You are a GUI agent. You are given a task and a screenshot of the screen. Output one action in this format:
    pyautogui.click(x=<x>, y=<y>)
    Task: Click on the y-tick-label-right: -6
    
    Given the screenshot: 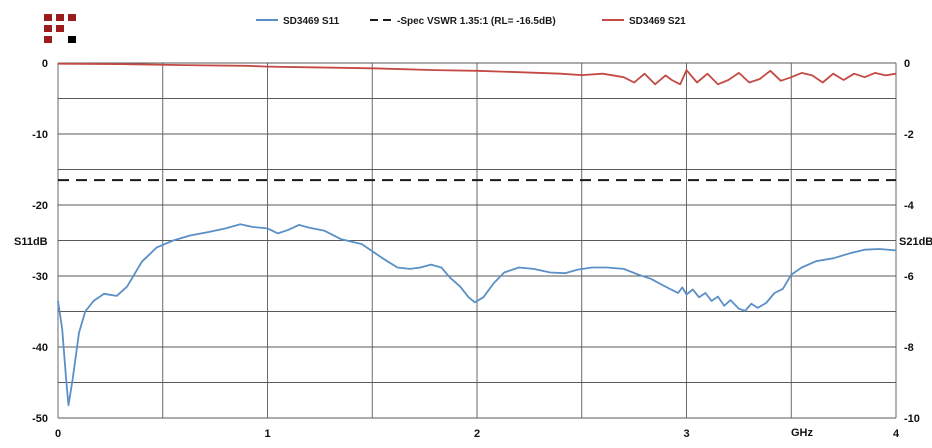 What is the action you would take?
    pyautogui.click(x=909, y=277)
    